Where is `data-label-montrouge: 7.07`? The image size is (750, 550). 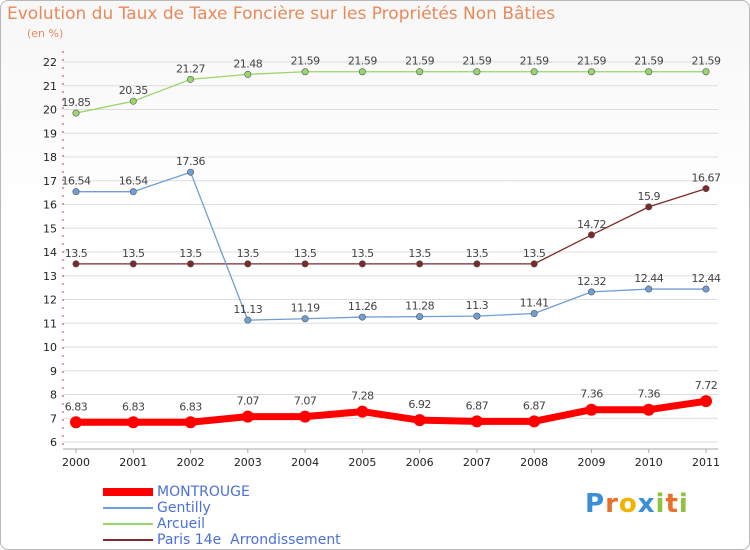 data-label-montrouge: 7.07 is located at coordinates (305, 401).